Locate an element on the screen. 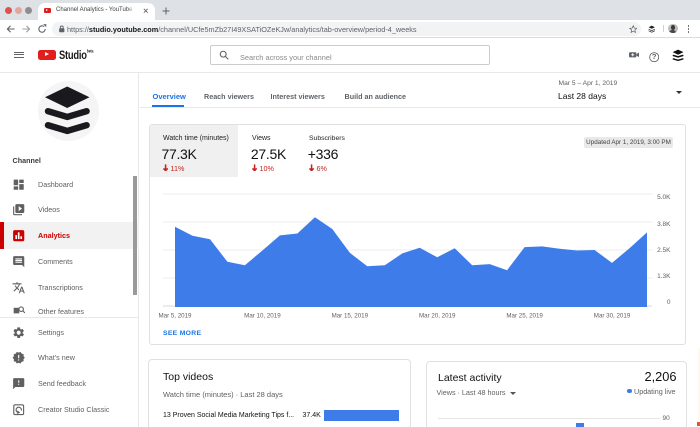  svg-text: 5.0K is located at coordinates (664, 197).